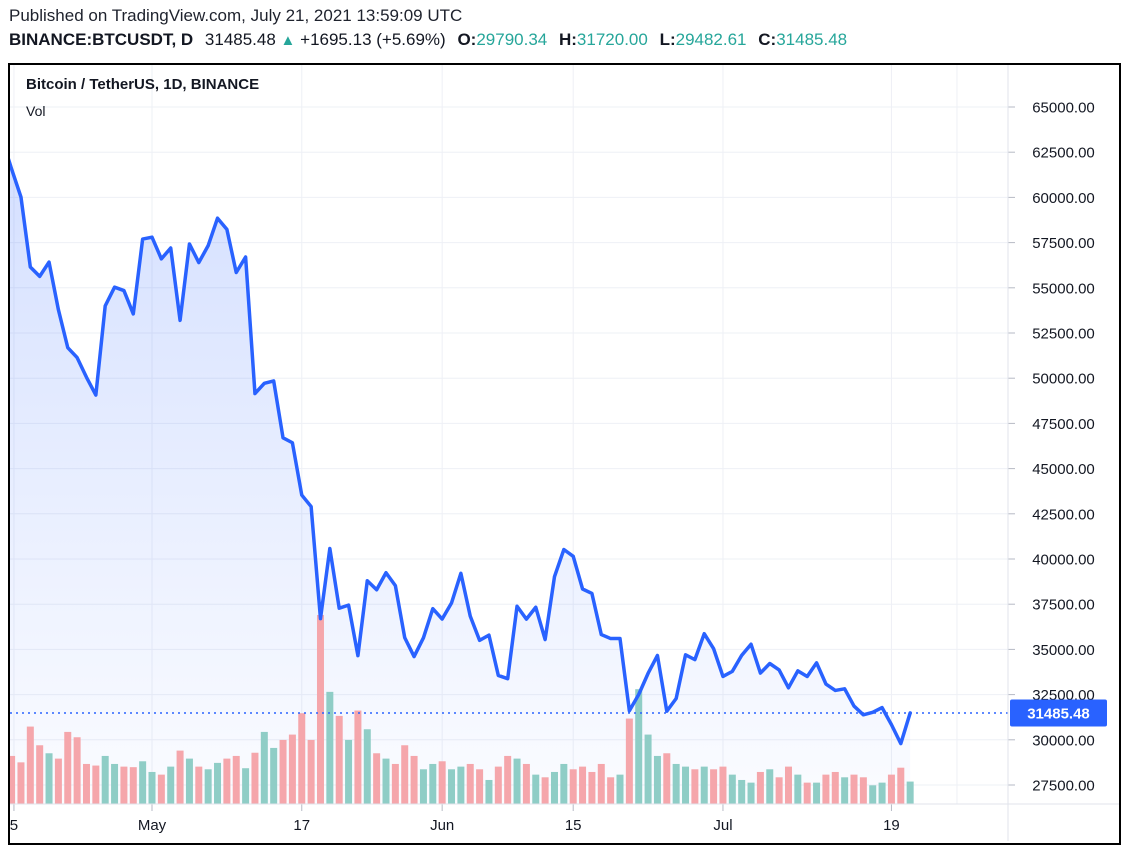 The height and width of the screenshot is (856, 1124). Describe the element at coordinates (812, 39) in the screenshot. I see `close-value: 31485.48` at that location.